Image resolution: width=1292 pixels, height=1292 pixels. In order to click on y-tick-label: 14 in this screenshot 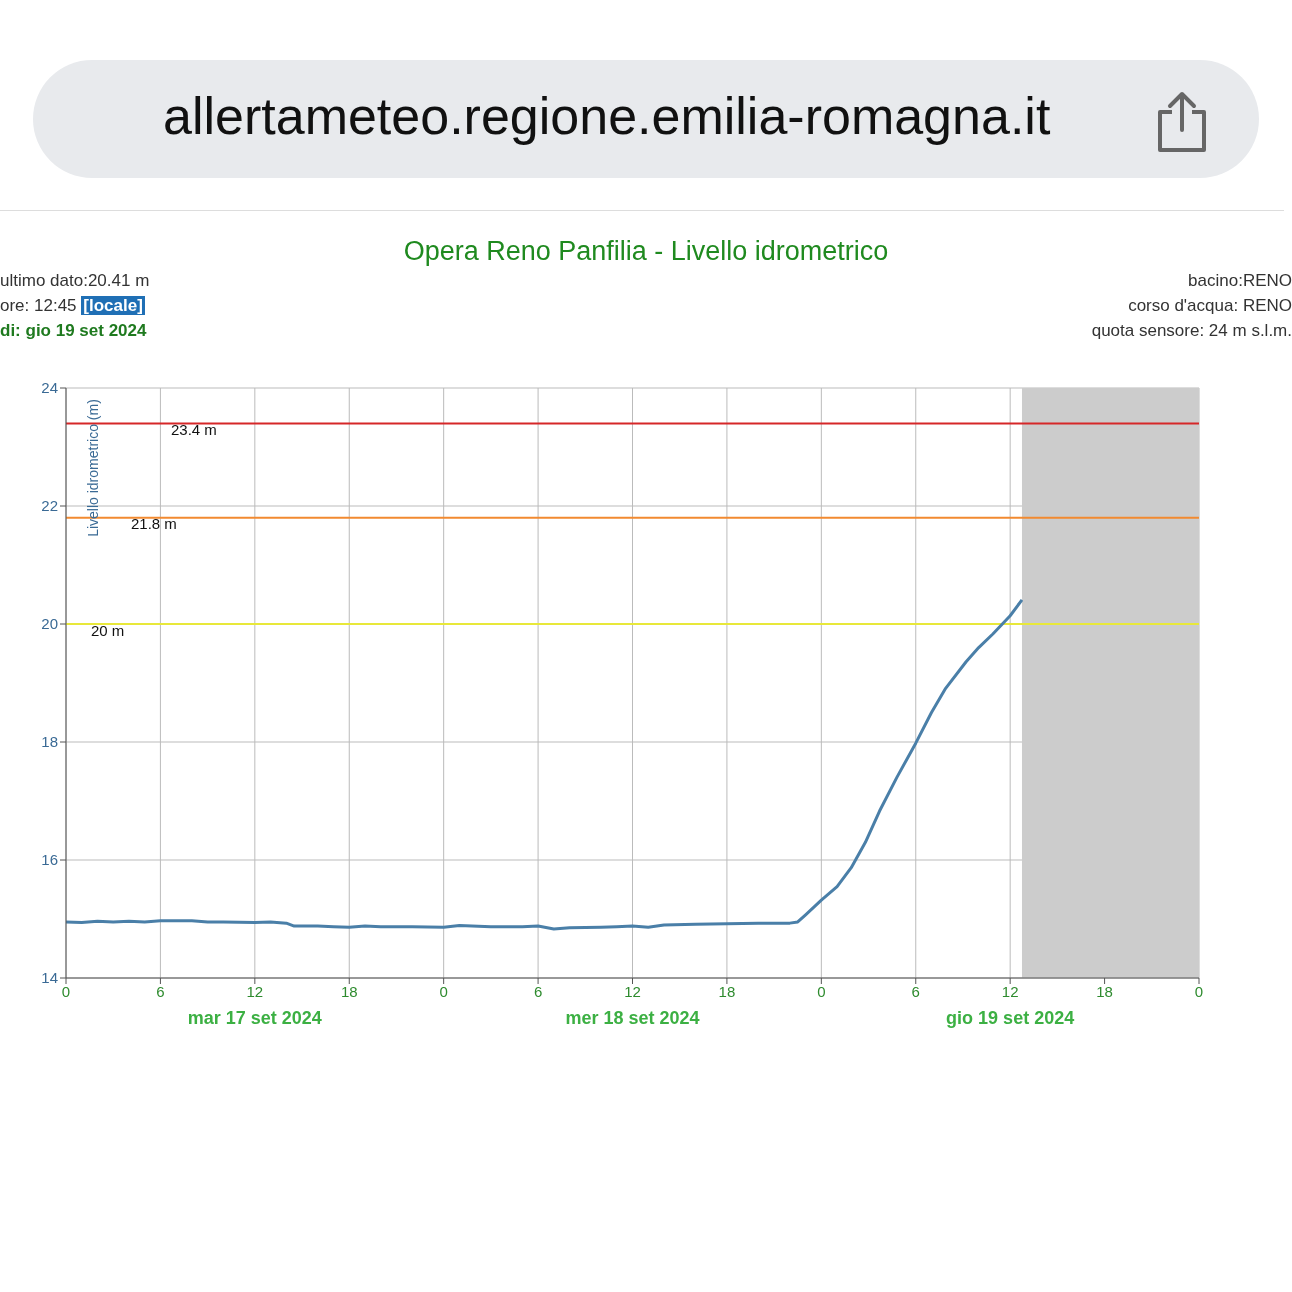, I will do `click(49, 978)`.